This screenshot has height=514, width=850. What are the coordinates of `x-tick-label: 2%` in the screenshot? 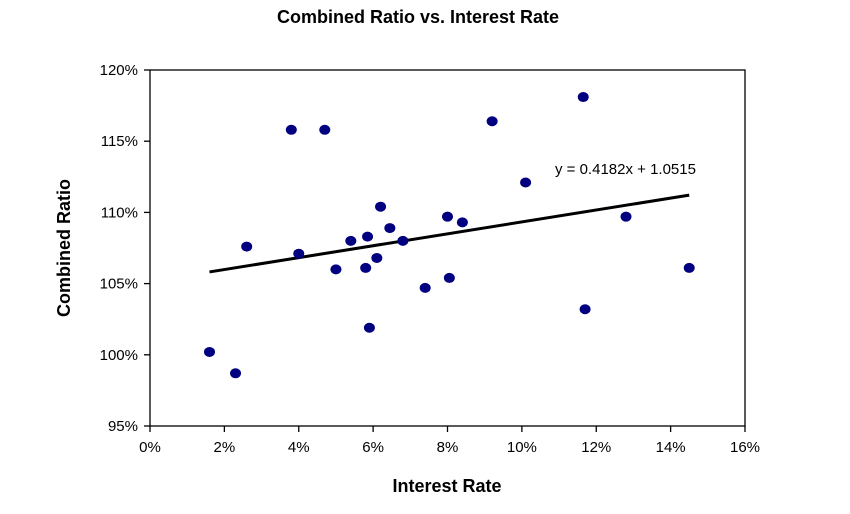 It's located at (225, 447).